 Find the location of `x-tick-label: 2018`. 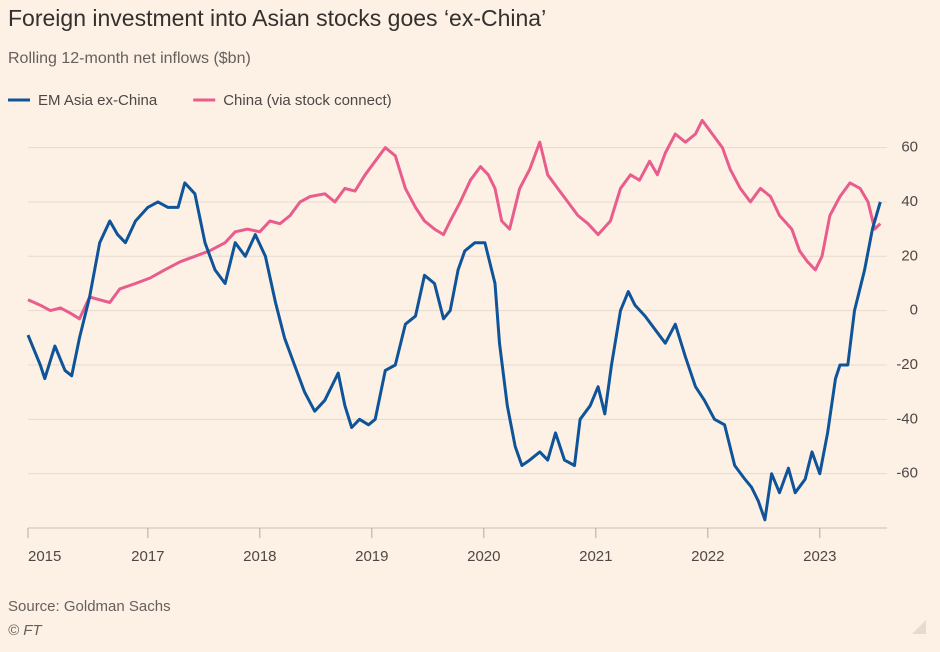

x-tick-label: 2018 is located at coordinates (259, 556).